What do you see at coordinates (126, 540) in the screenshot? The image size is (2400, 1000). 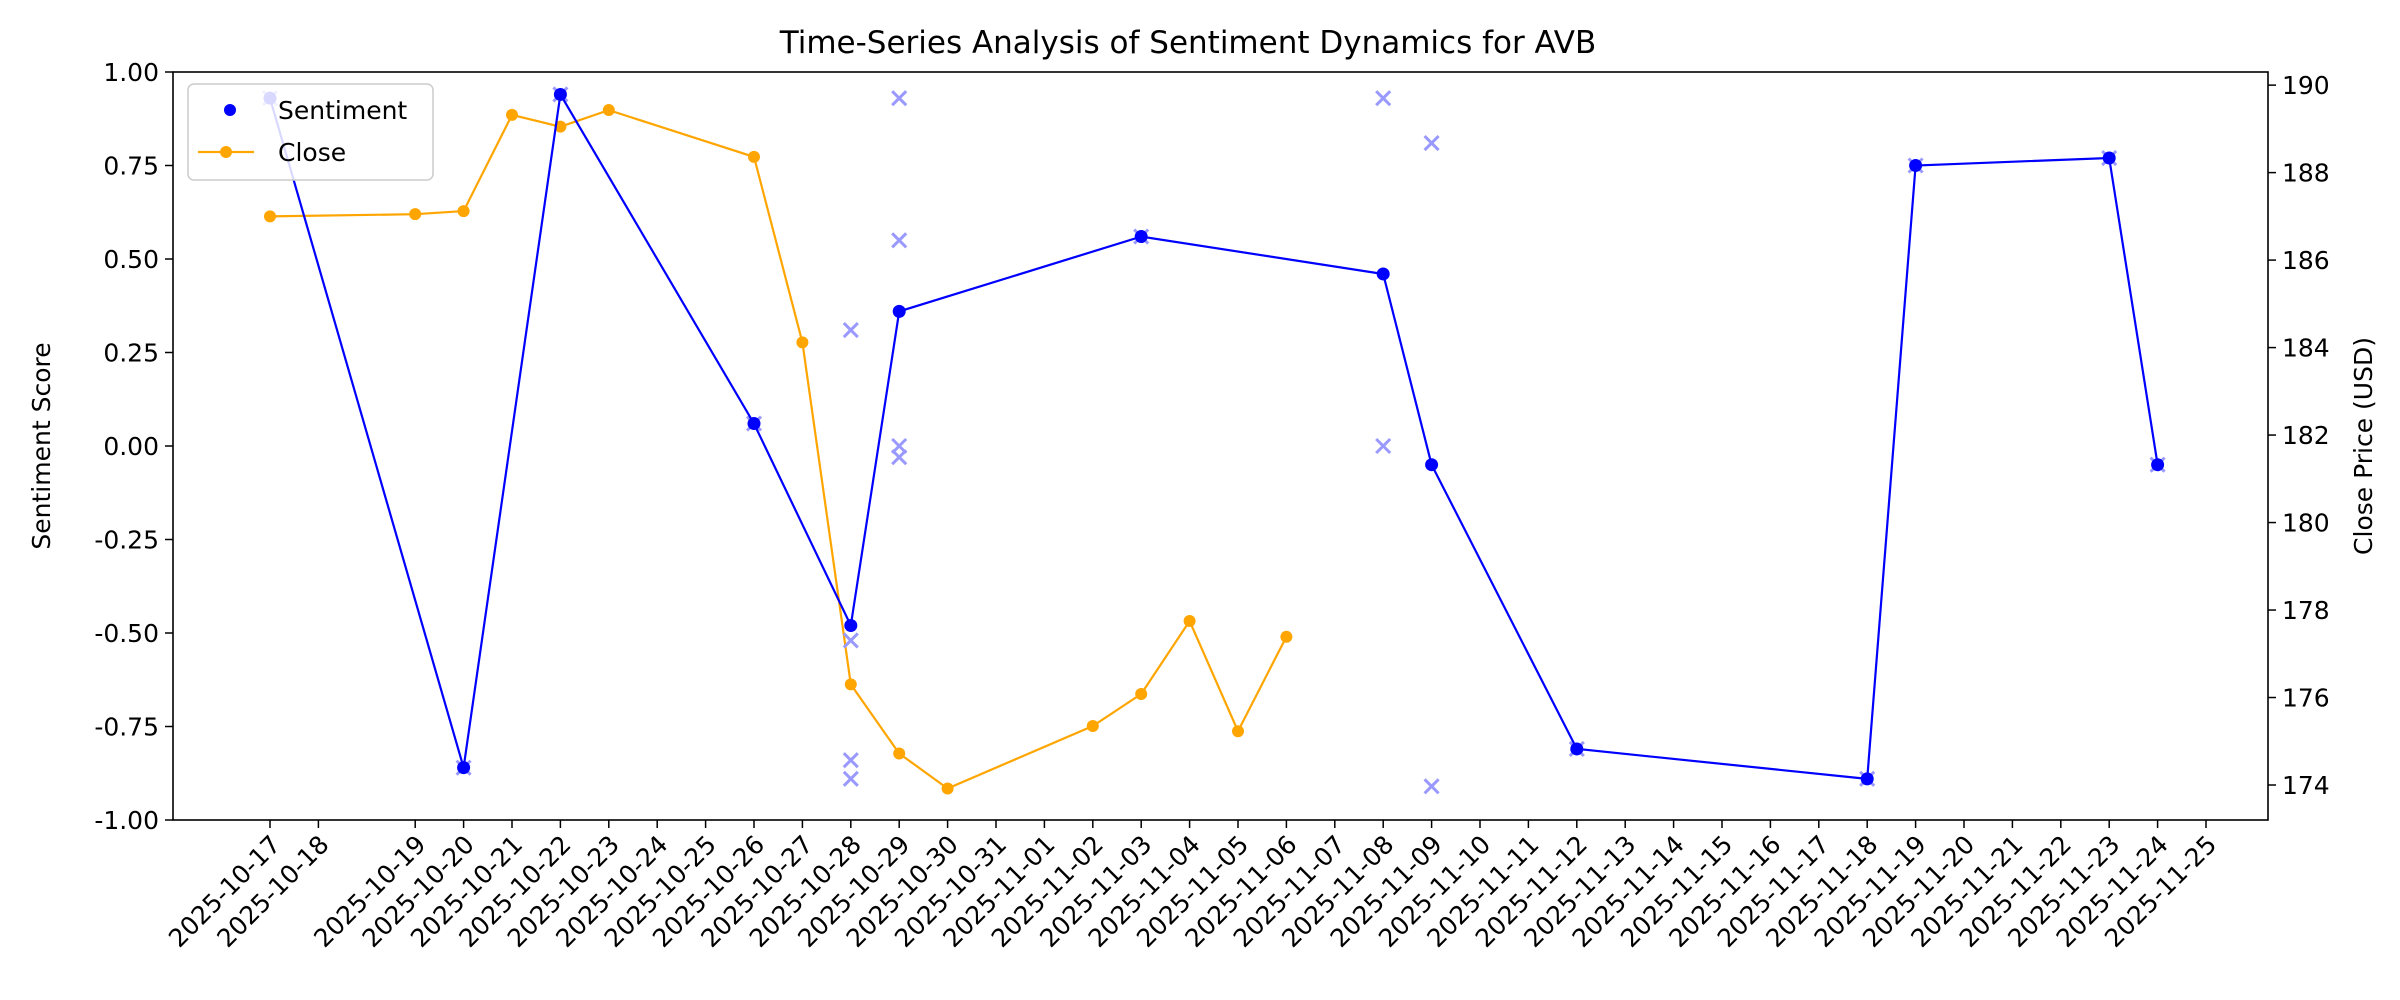 I see `y-left-tick-label: -0.25` at bounding box center [126, 540].